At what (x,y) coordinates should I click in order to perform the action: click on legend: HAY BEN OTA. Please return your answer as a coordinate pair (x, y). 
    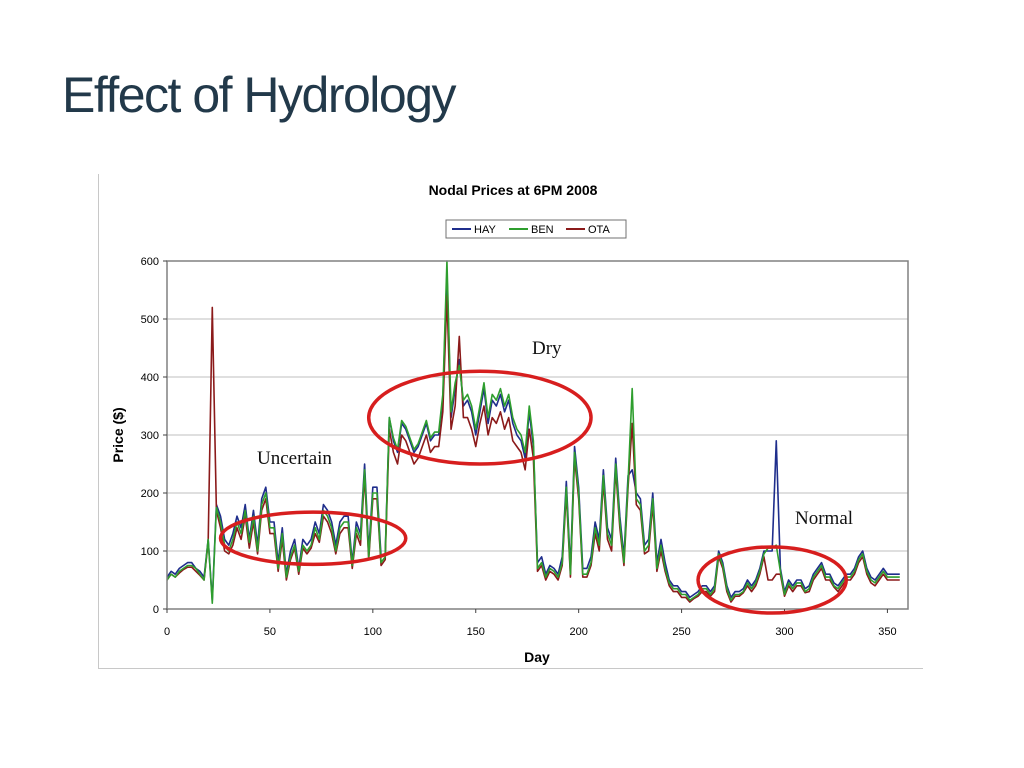
    Looking at the image, I should click on (536, 229).